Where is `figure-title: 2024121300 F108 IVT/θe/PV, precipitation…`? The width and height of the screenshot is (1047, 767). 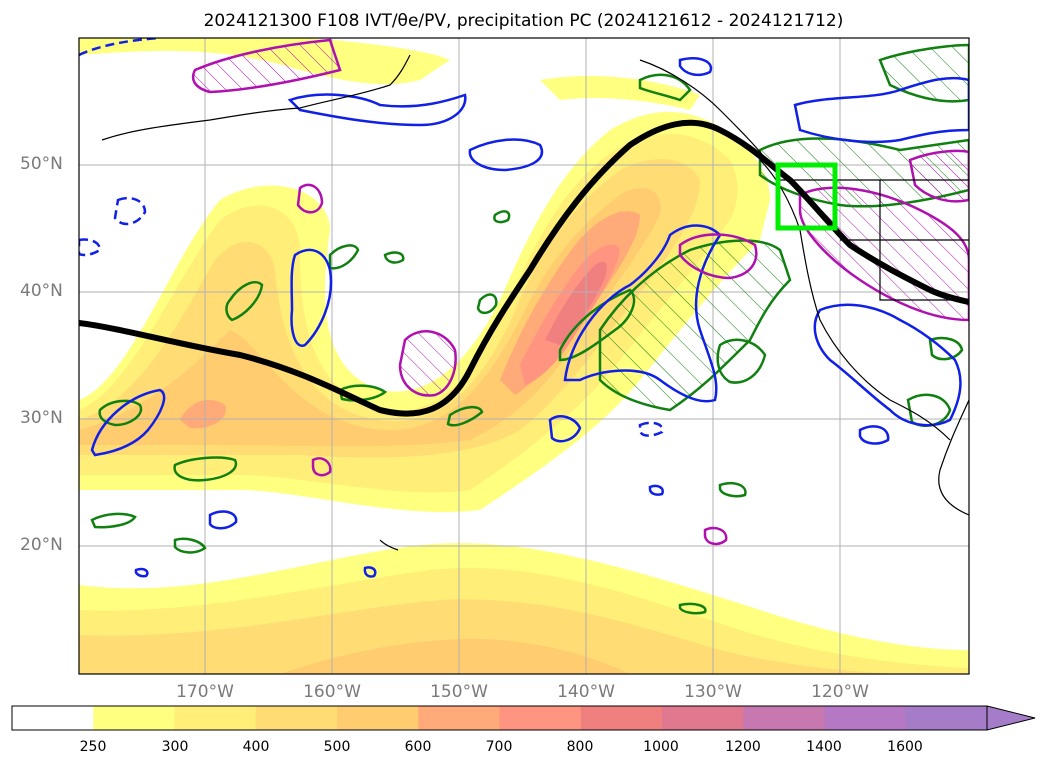
figure-title: 2024121300 F108 IVT/θe/PV, precipitation… is located at coordinates (523, 21).